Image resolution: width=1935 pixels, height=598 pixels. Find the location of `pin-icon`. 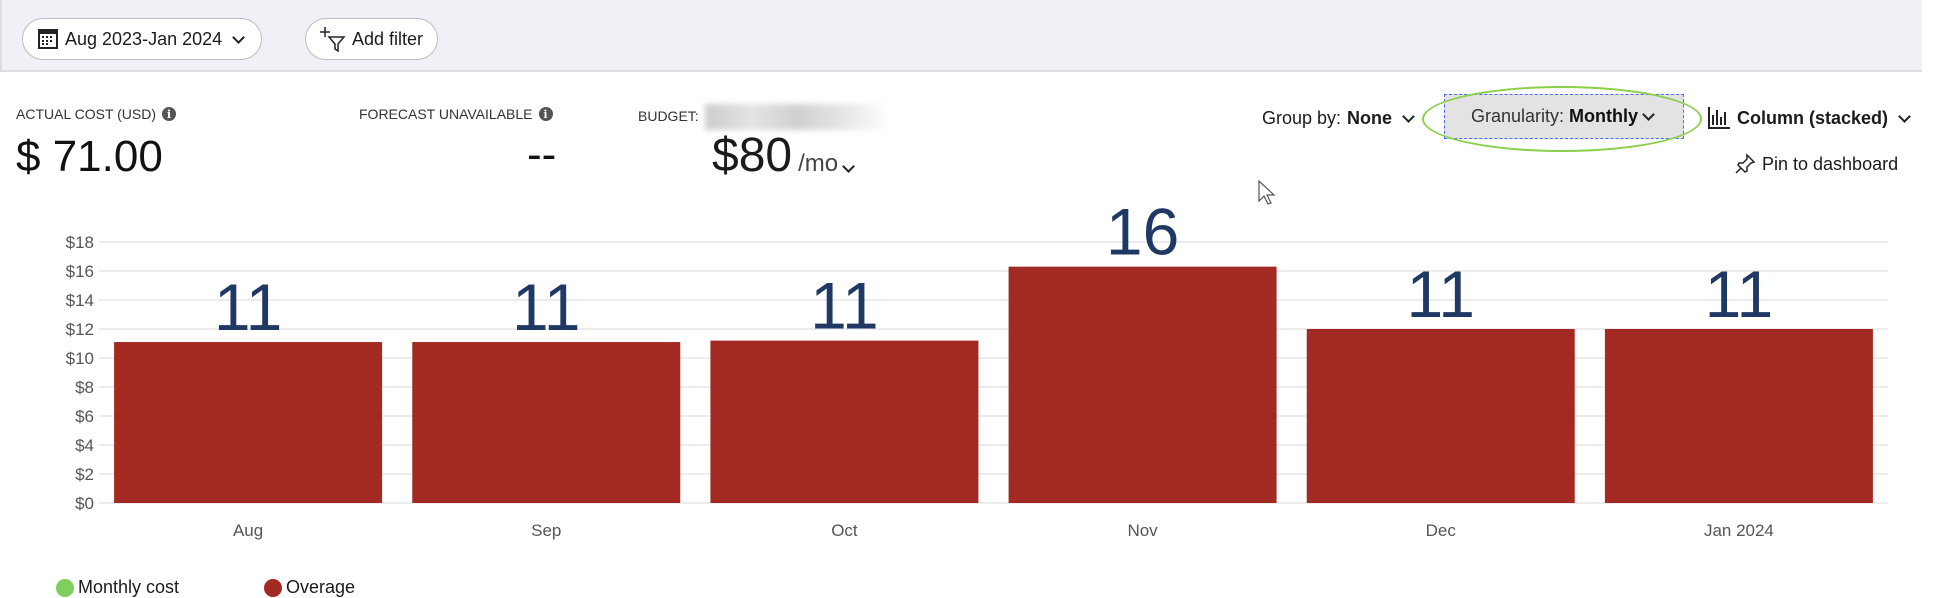

pin-icon is located at coordinates (1745, 163).